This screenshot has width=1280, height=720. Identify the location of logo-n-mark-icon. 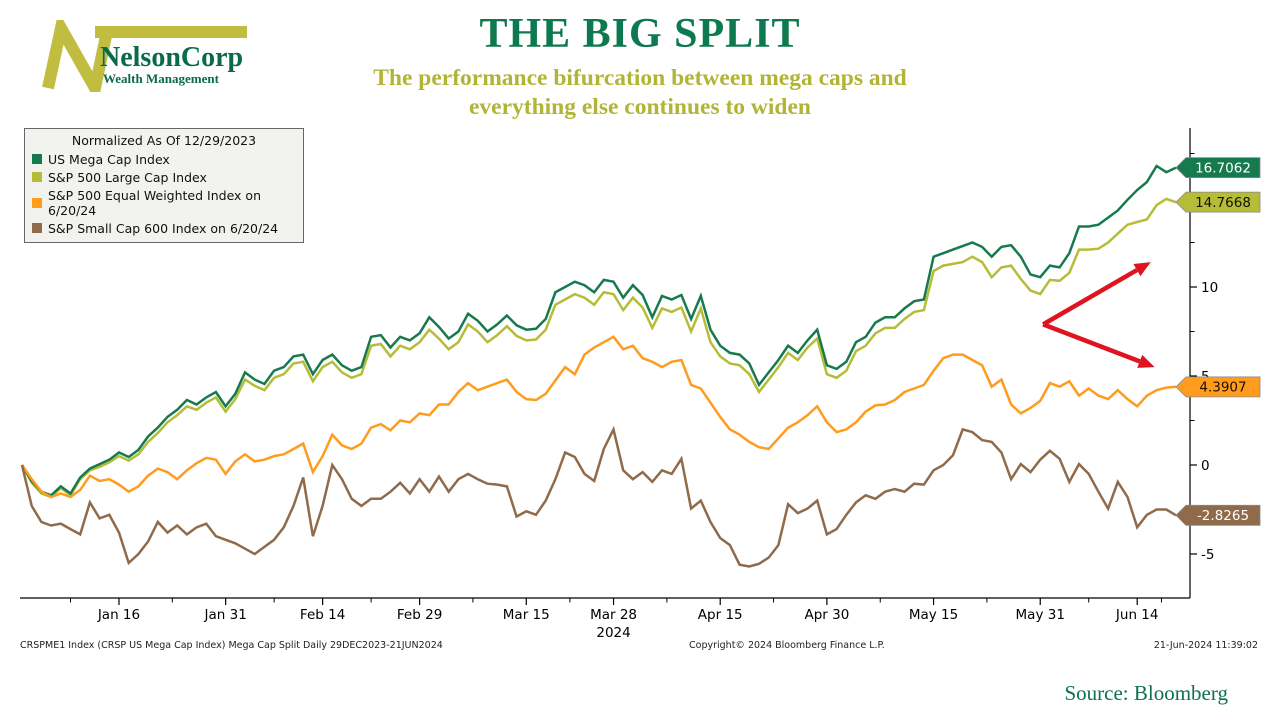
(77, 56).